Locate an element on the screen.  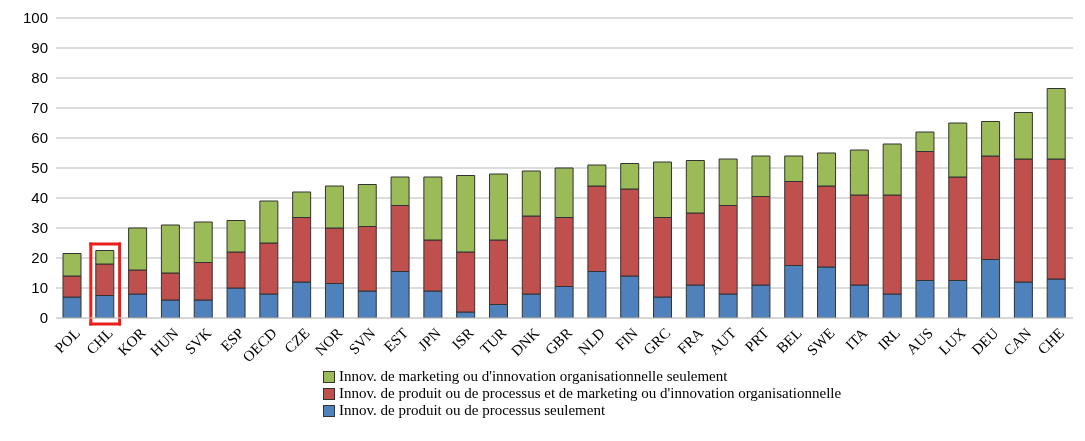
x-tick-label: CHL is located at coordinates (99, 341).